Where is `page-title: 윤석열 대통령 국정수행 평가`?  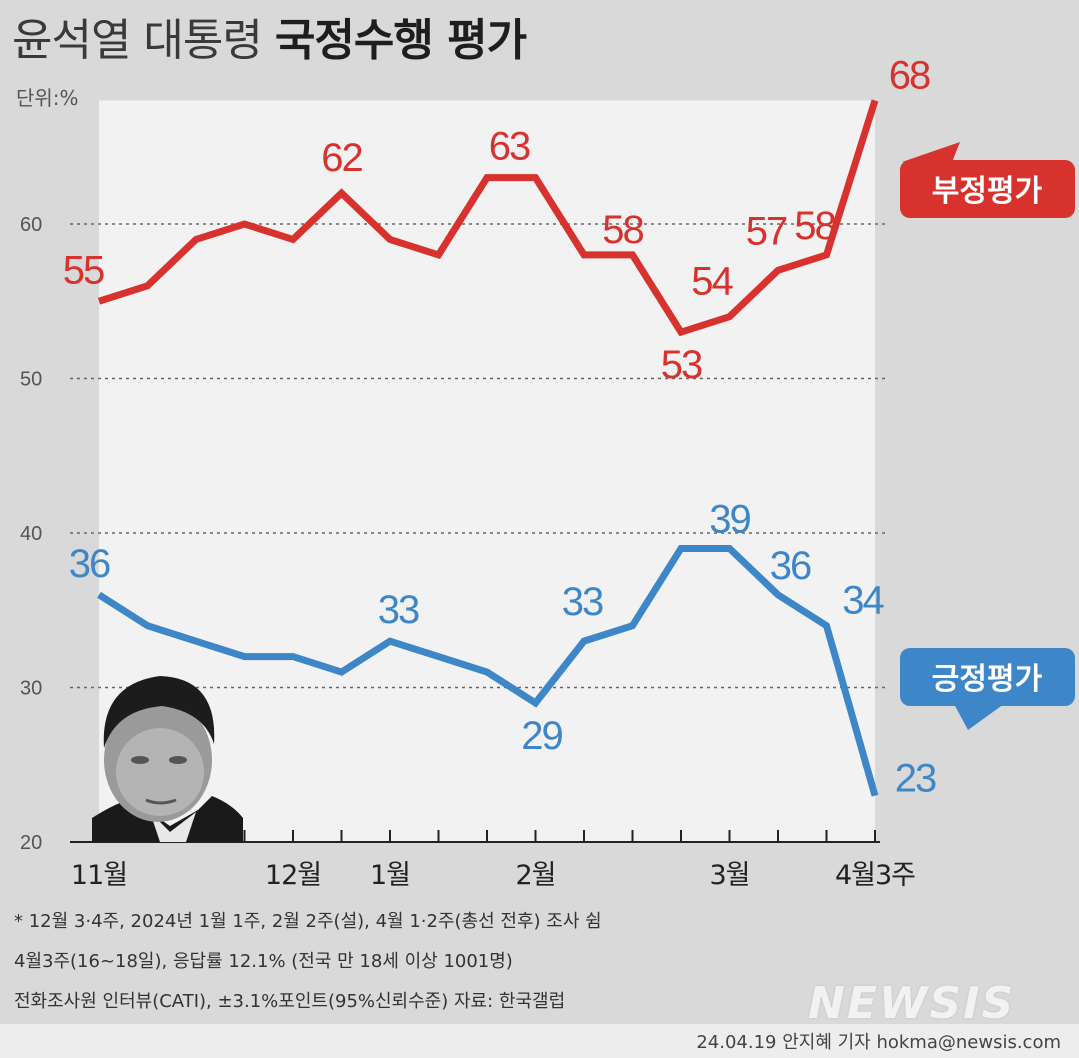
page-title: 윤석열 대통령 국정수행 평가 is located at coordinates (269, 36).